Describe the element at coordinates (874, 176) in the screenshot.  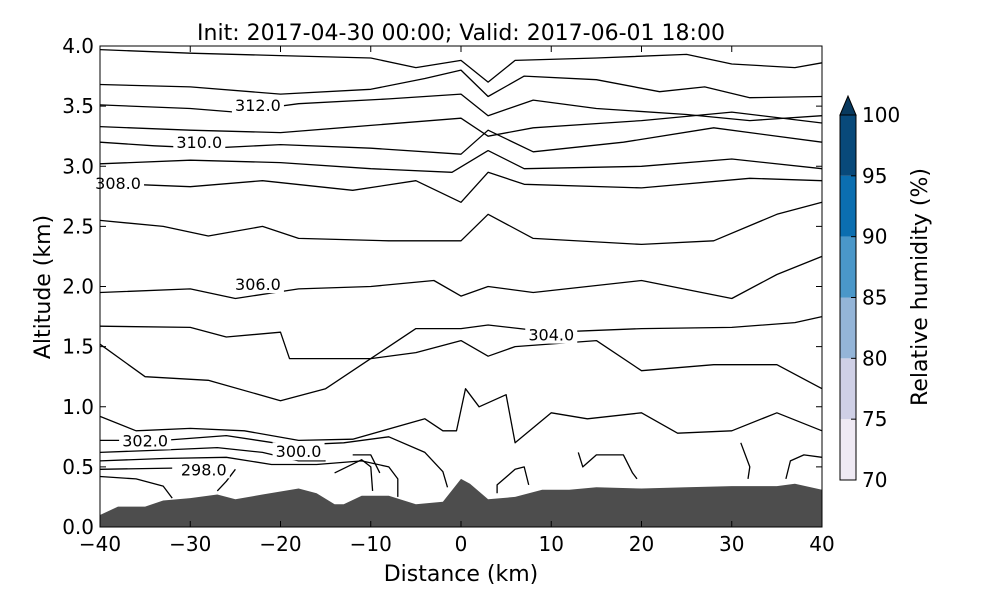
I see `colorbar-tick-label: 95` at that location.